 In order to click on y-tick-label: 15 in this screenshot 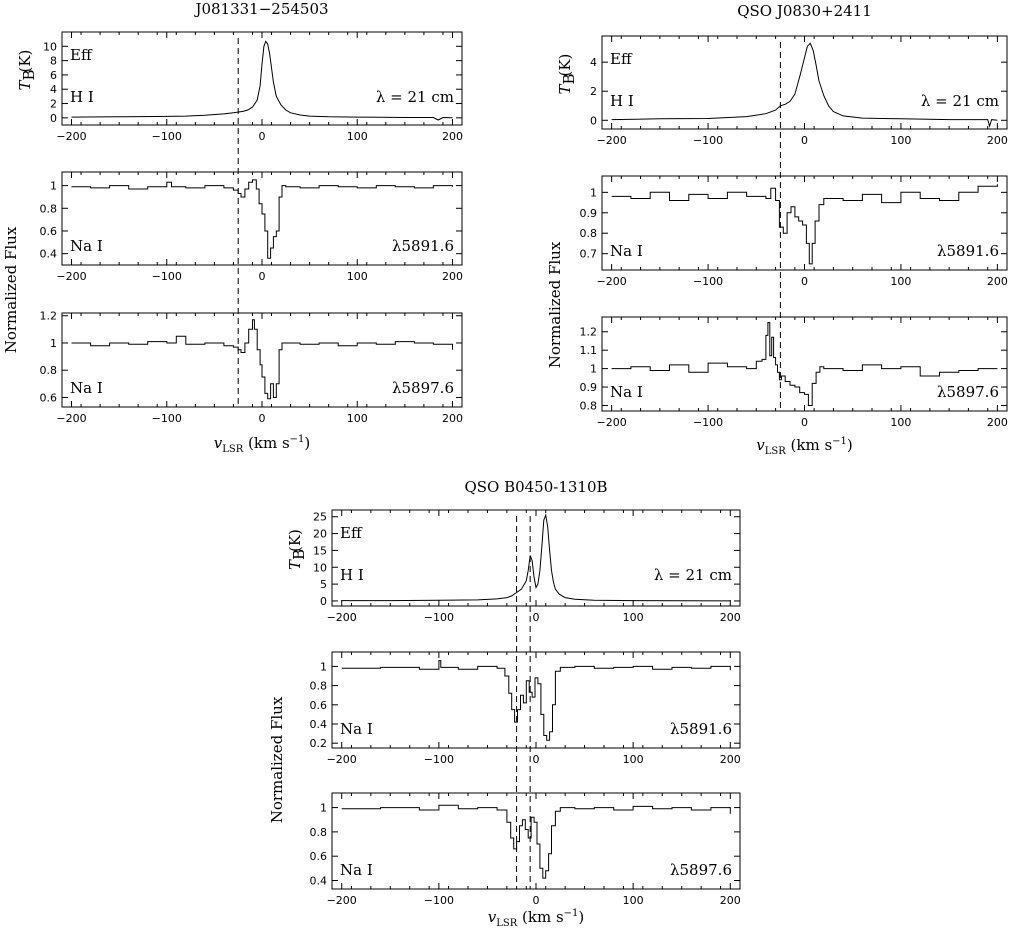, I will do `click(320, 550)`.